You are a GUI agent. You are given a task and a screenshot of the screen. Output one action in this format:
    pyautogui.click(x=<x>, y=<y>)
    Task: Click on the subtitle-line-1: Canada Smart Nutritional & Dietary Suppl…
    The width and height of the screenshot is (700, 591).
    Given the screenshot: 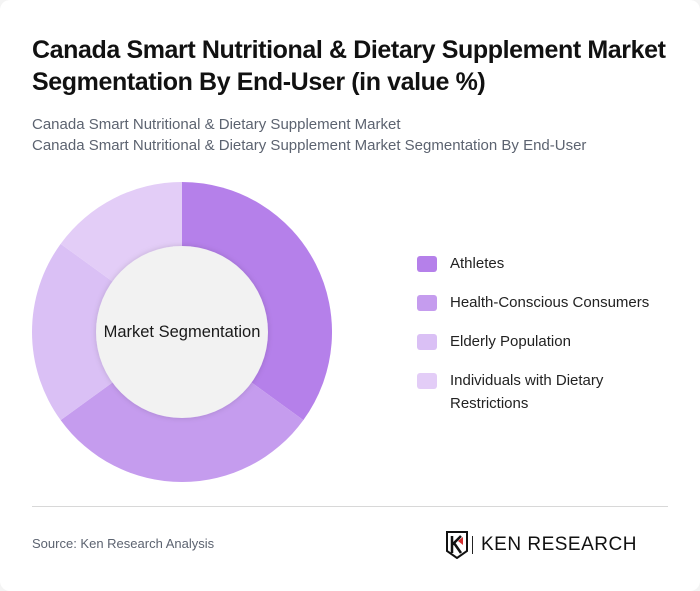 What is the action you would take?
    pyautogui.click(x=216, y=124)
    